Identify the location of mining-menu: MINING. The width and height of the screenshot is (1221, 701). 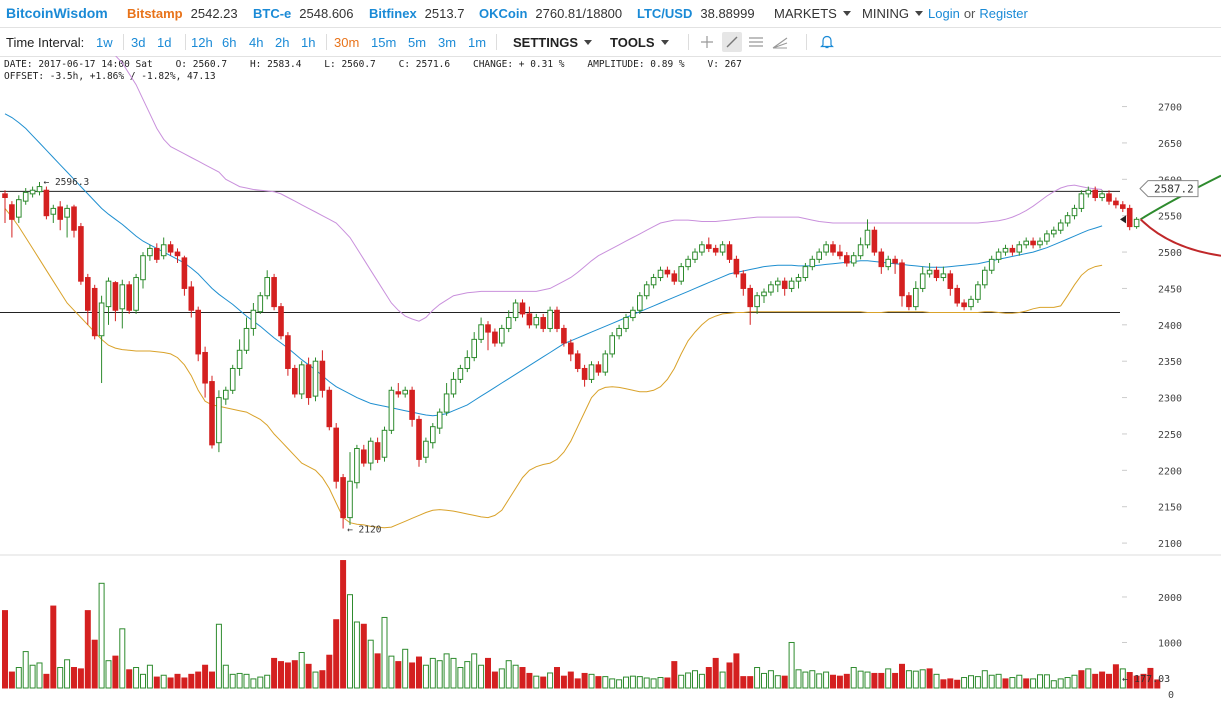
(892, 13).